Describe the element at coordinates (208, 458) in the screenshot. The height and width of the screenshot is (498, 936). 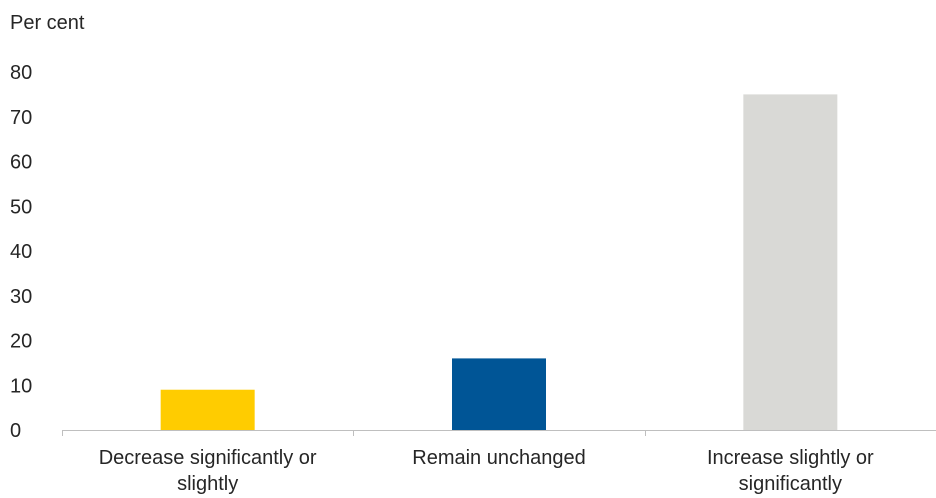
I see `x-category-label: Decrease significantly or` at that location.